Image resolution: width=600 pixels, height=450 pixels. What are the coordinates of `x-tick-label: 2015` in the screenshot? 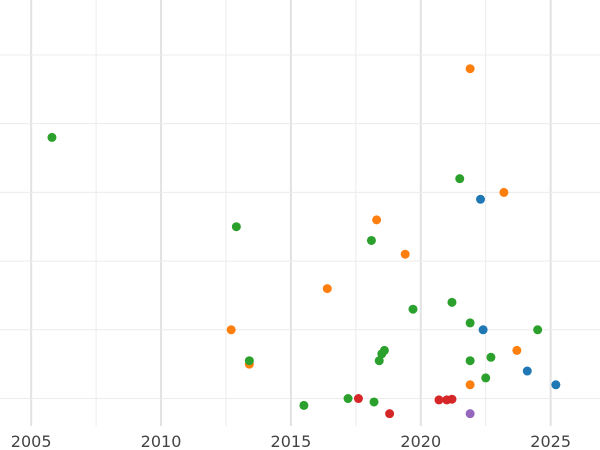 It's located at (291, 441).